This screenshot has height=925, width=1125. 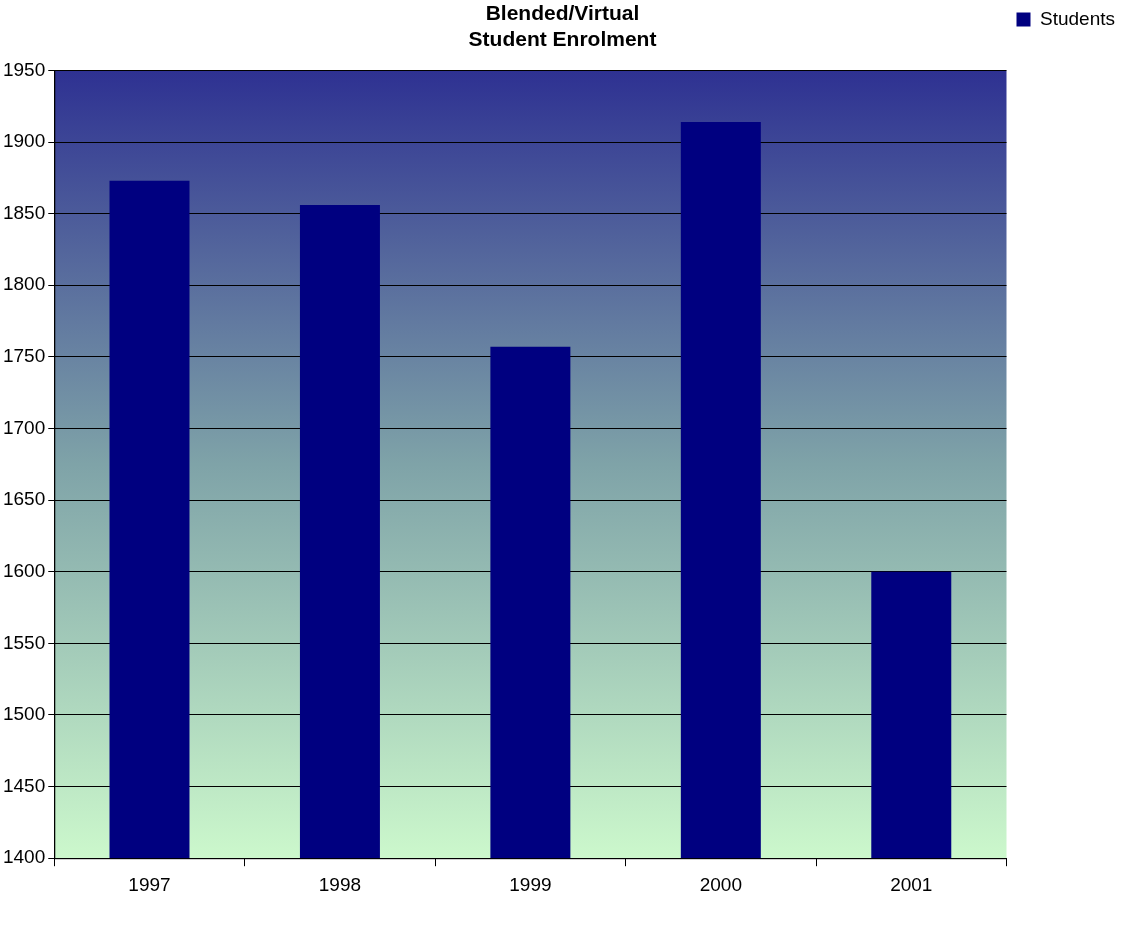 I want to click on y-tick-label: 1450, so click(x=24, y=785).